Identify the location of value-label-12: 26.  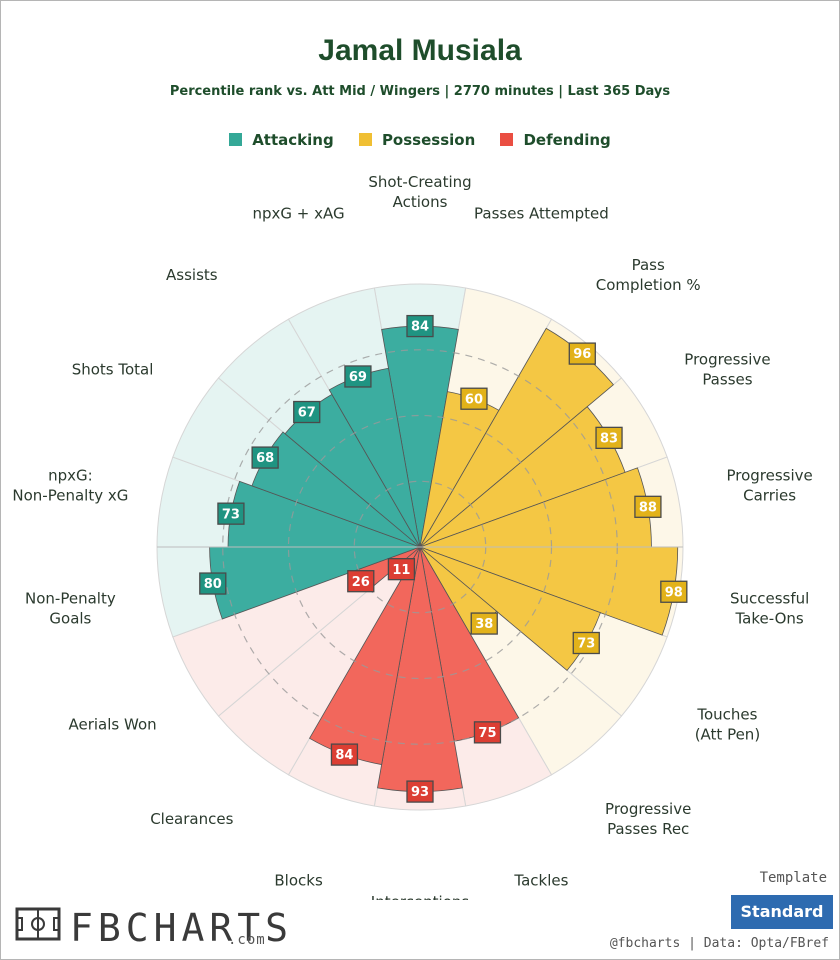
(361, 582).